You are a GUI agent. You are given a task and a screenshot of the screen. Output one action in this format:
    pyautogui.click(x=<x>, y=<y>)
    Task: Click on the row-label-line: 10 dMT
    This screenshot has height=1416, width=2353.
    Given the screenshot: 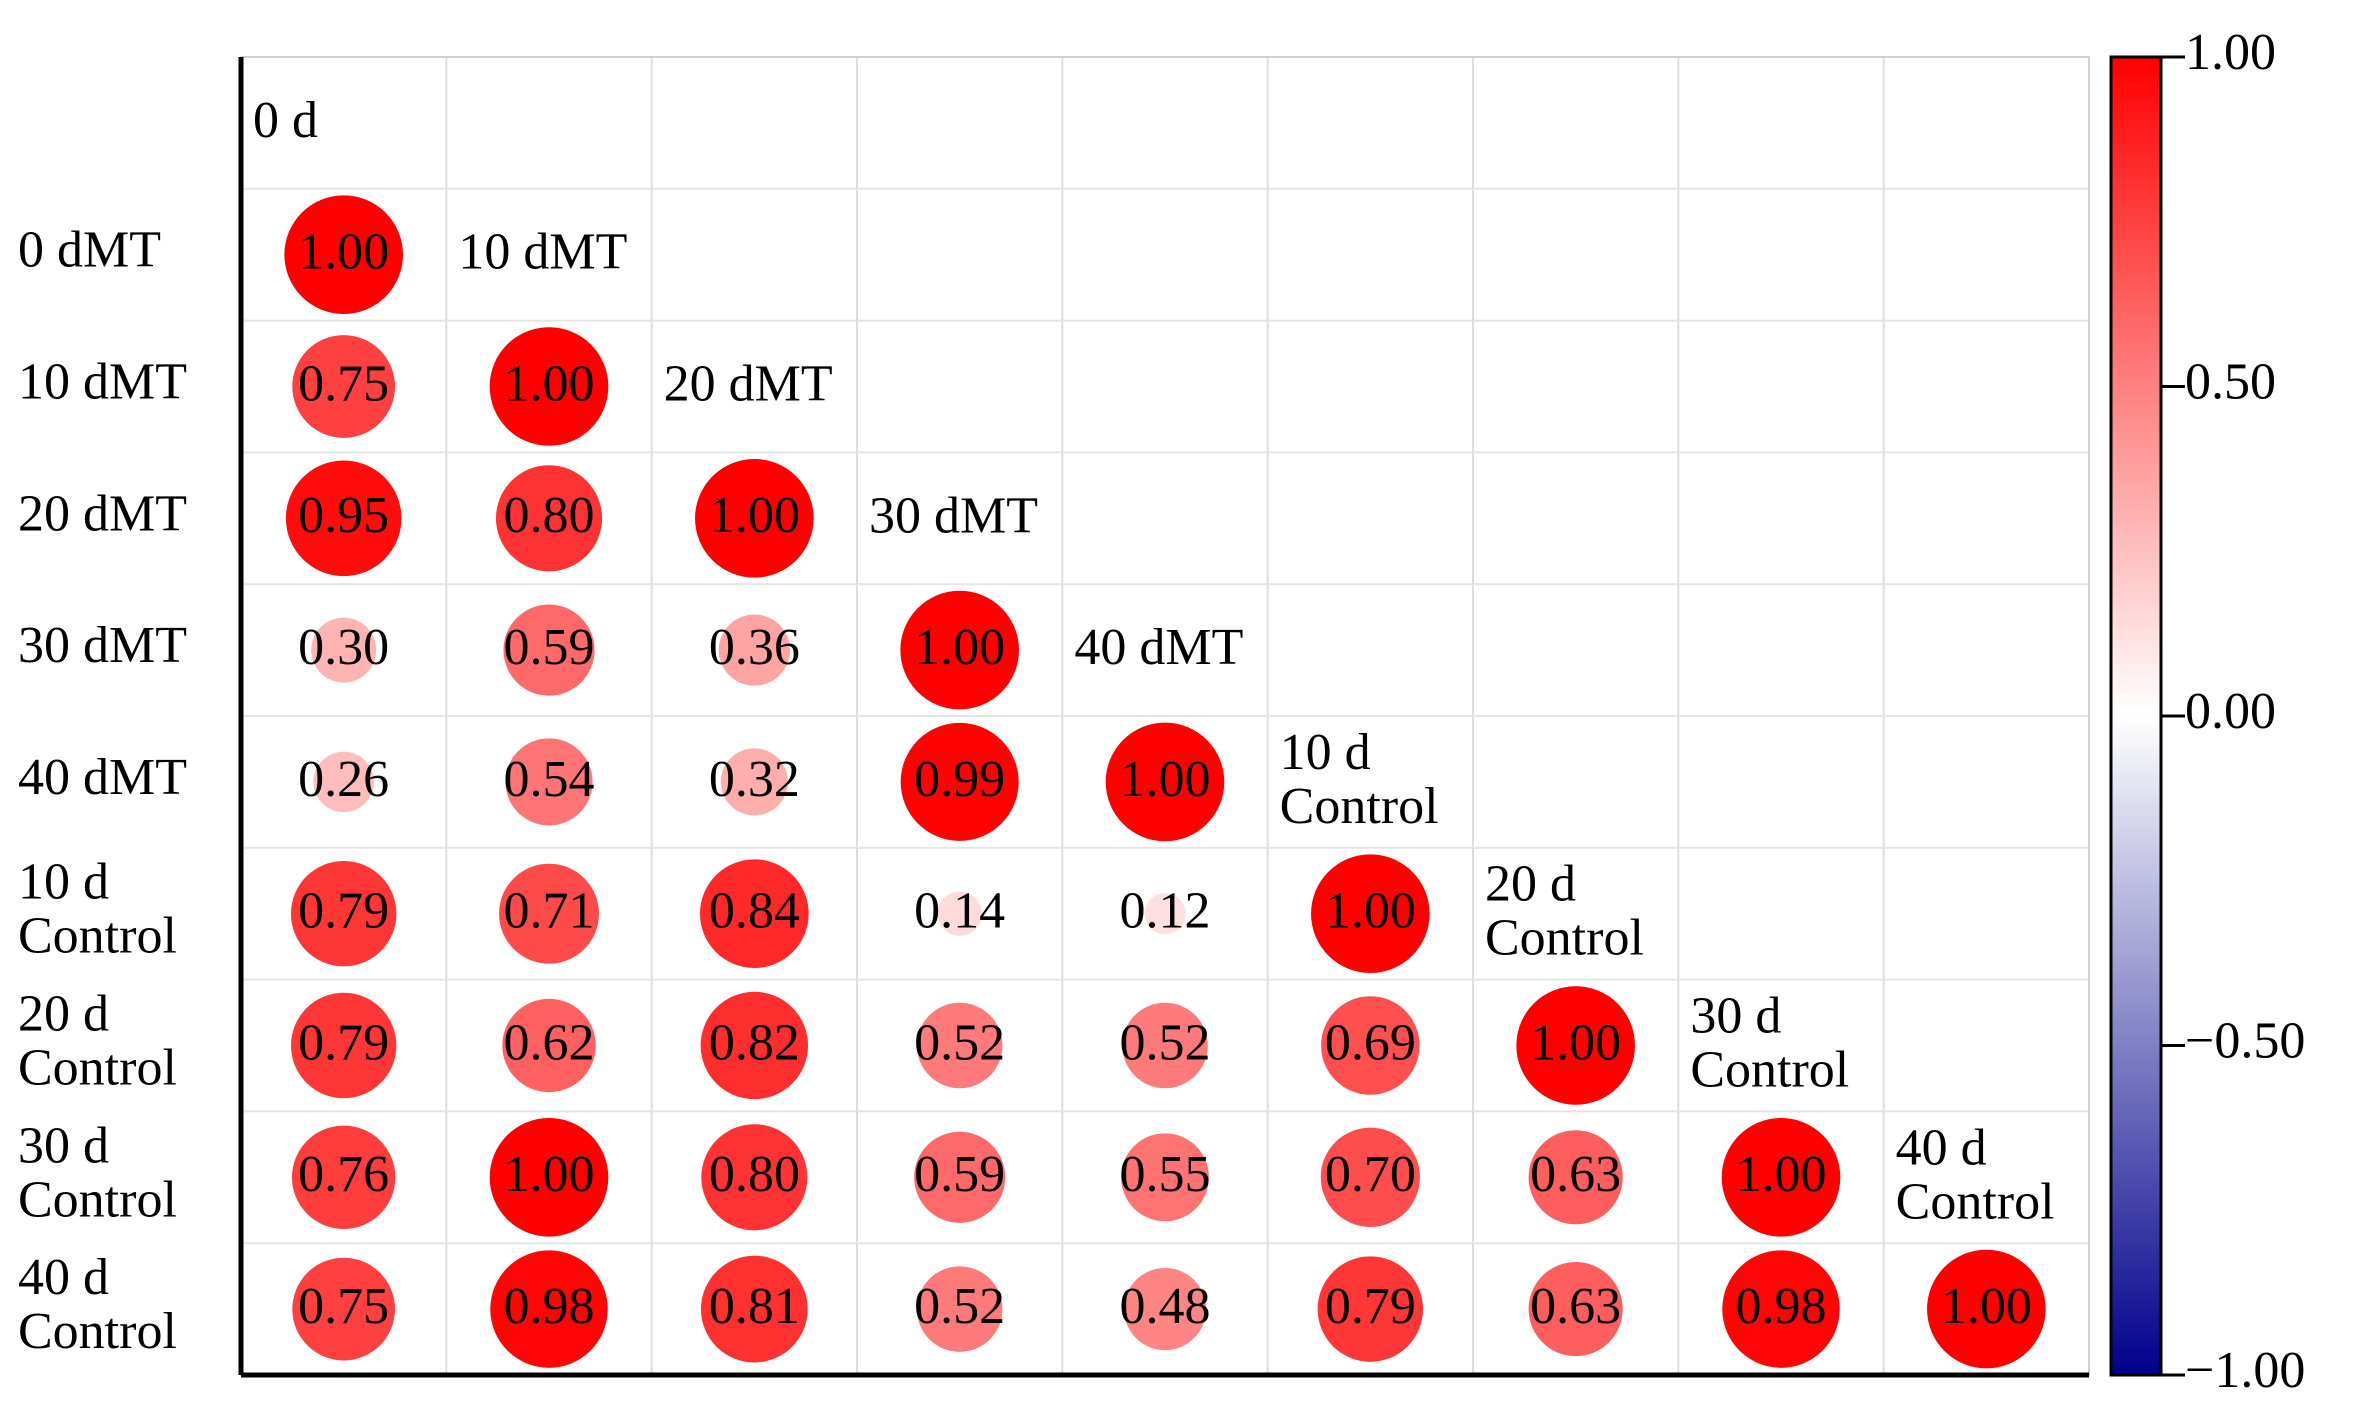 What is the action you would take?
    pyautogui.click(x=102, y=381)
    